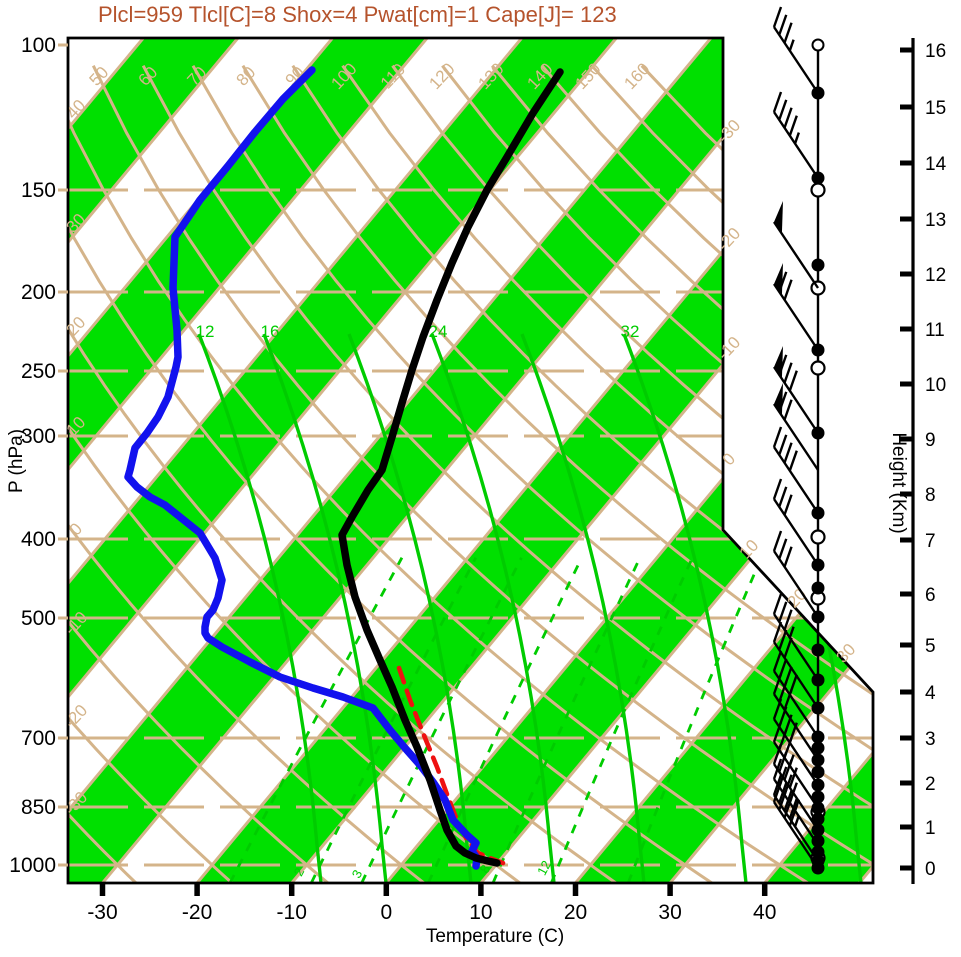 This screenshot has width=961, height=957. What do you see at coordinates (930, 646) in the screenshot?
I see `height-tick-label: 5` at bounding box center [930, 646].